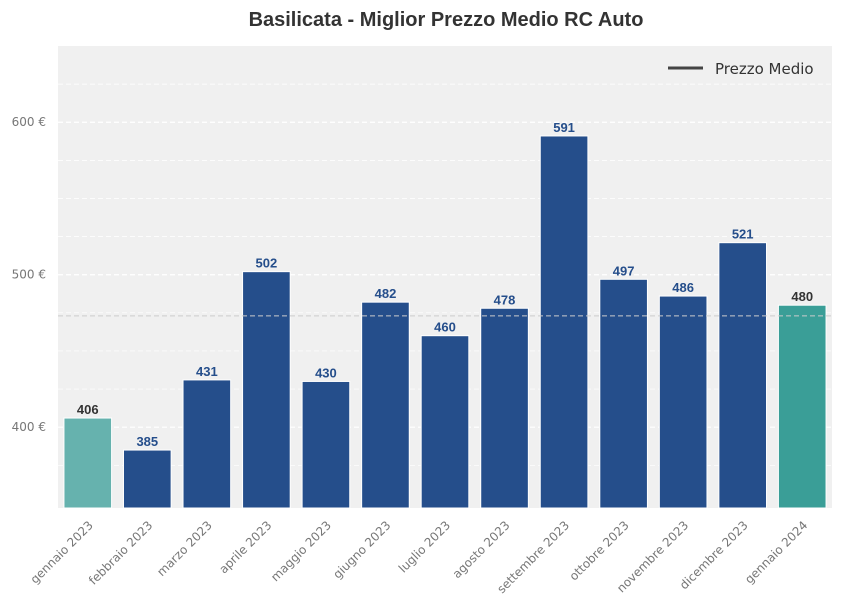 This screenshot has height=610, width=847. What do you see at coordinates (147, 441) in the screenshot?
I see `bar-value-label: 385` at bounding box center [147, 441].